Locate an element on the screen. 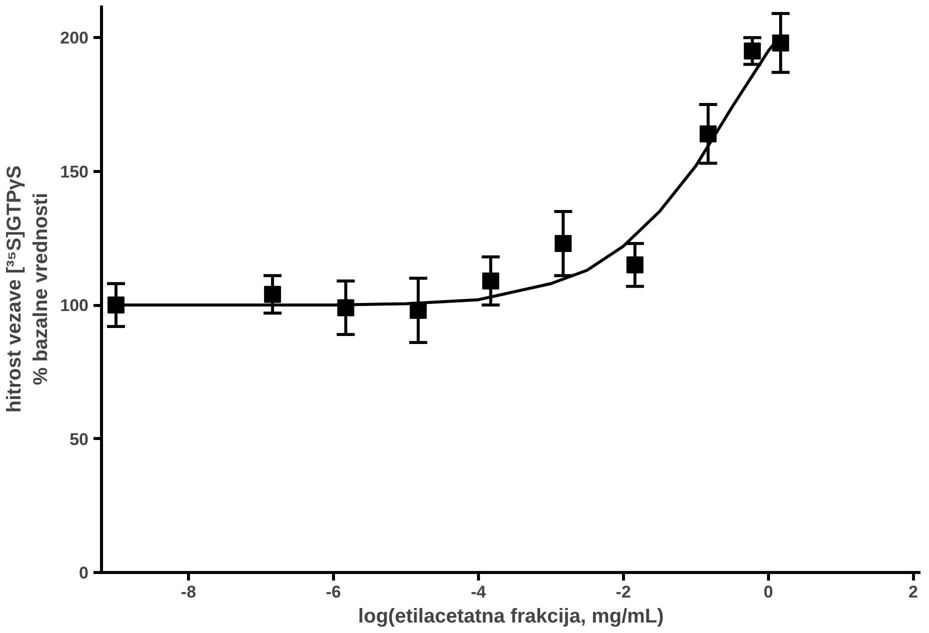 The image size is (929, 633). x-tick-label: -8 is located at coordinates (188, 592).